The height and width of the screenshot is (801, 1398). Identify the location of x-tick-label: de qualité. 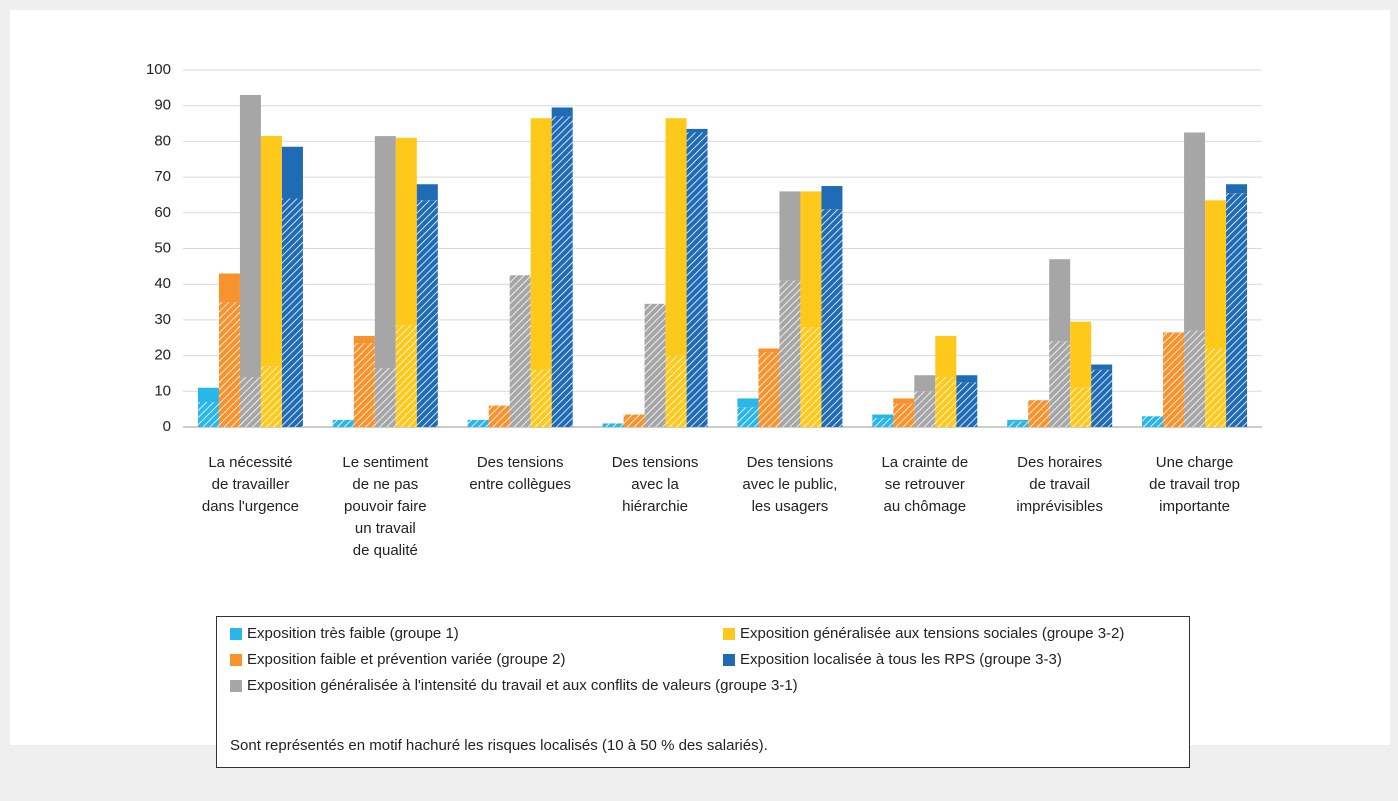
(385, 550).